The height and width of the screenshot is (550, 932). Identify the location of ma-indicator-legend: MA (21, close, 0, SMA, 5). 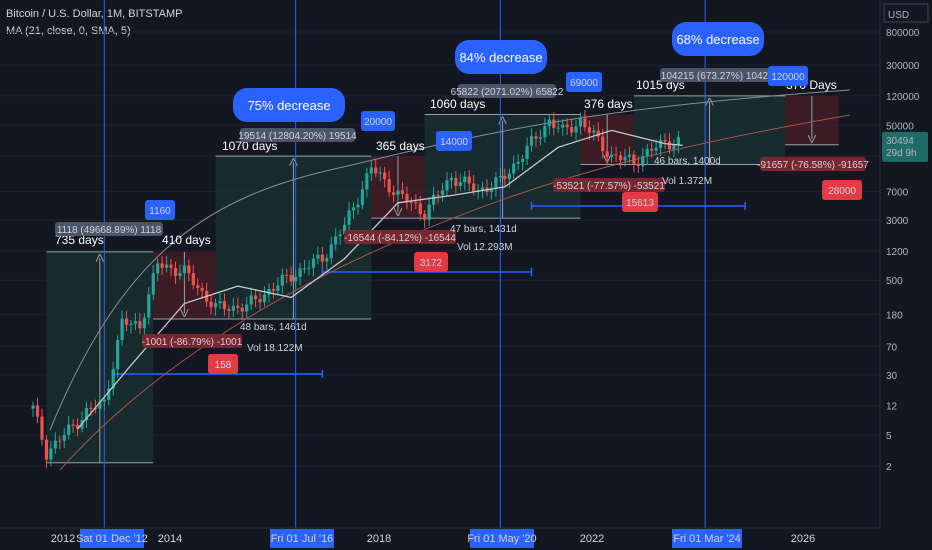
(68, 31).